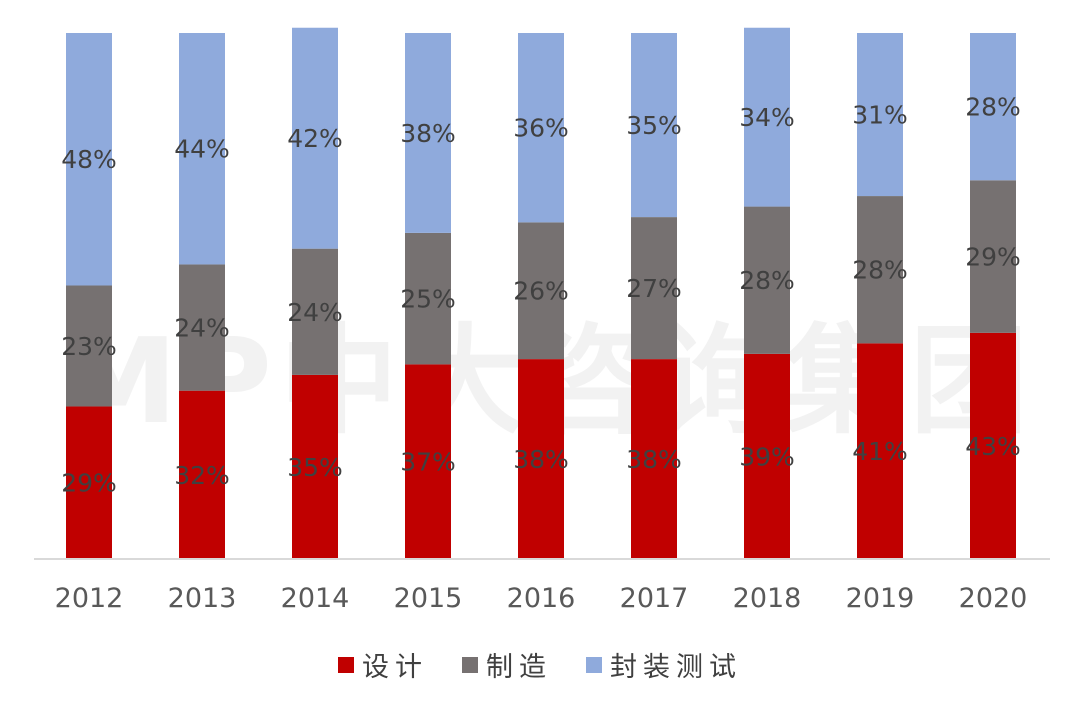 The image size is (1080, 703). I want to click on bar-manufacturing-2012, so click(89, 346).